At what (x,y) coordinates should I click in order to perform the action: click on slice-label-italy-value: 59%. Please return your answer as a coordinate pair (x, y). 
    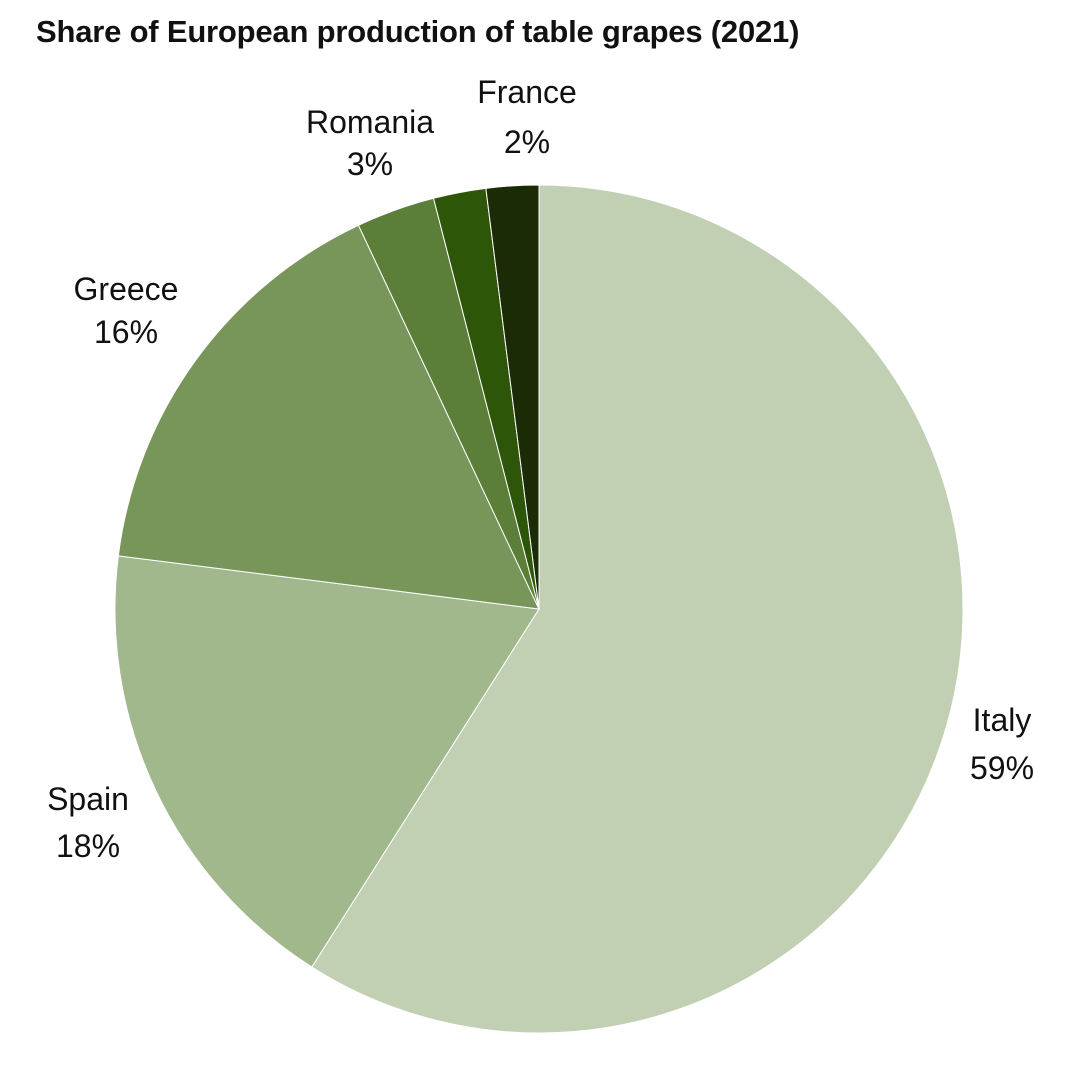
    Looking at the image, I should click on (1002, 768).